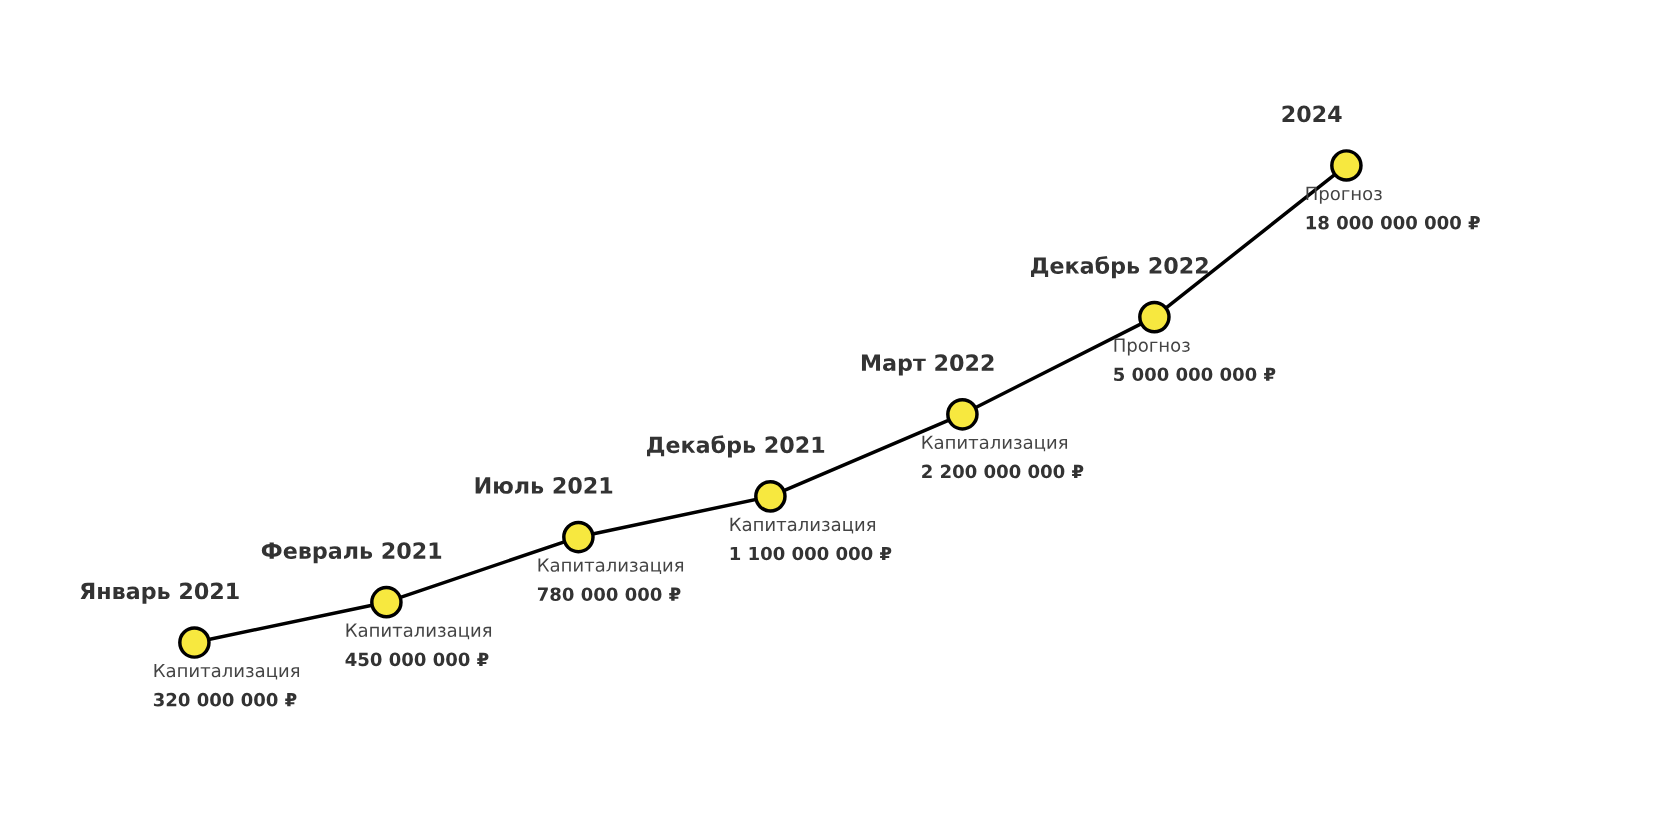  Describe the element at coordinates (544, 485) in the screenshot. I see `x-tick-label: Июль 2021` at that location.